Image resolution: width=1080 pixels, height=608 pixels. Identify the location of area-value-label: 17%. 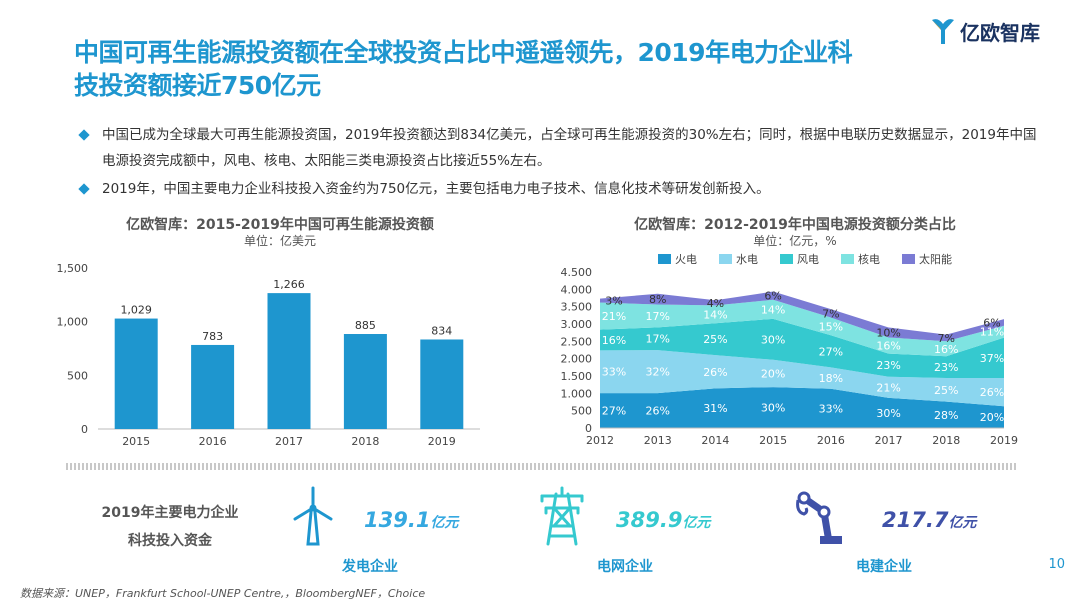
(657, 316).